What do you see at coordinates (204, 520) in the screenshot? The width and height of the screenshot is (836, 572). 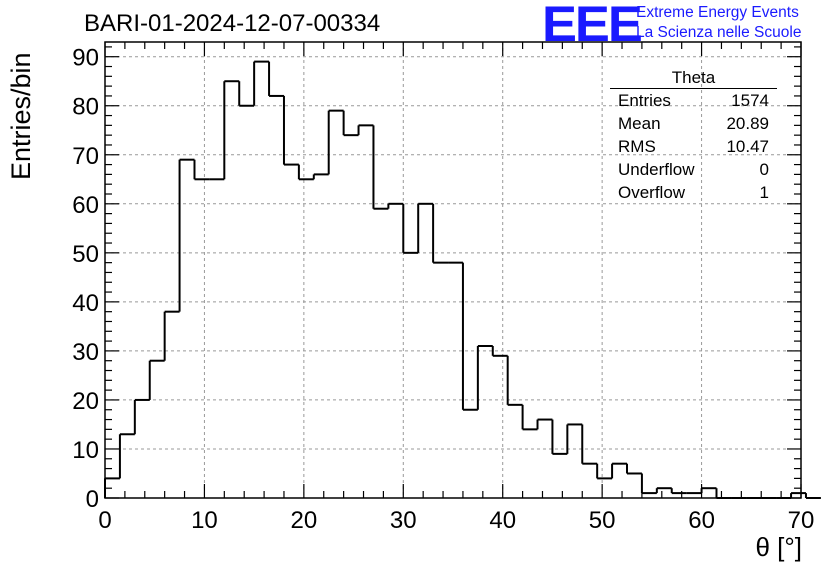 I see `x-tick-label: 10` at bounding box center [204, 520].